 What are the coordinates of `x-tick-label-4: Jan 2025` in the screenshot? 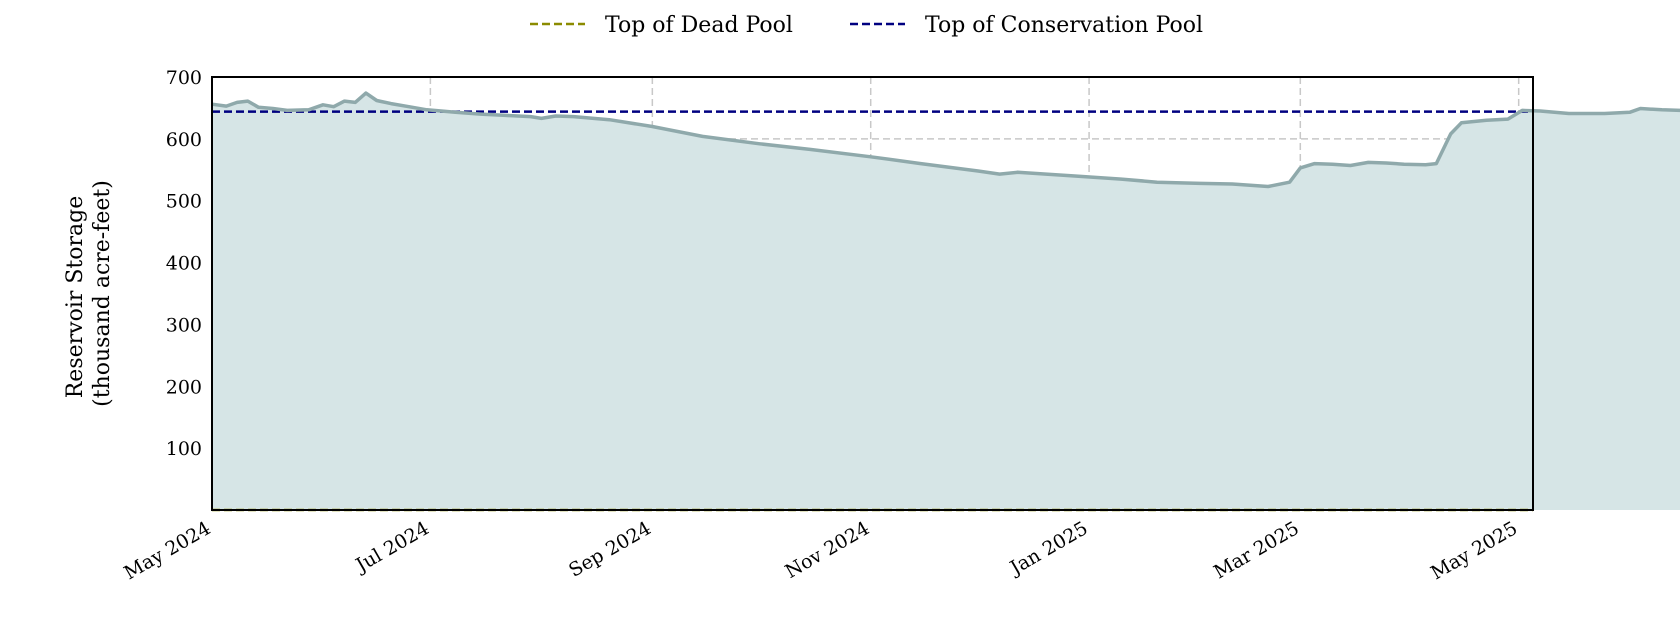 It's located at (1048, 548).